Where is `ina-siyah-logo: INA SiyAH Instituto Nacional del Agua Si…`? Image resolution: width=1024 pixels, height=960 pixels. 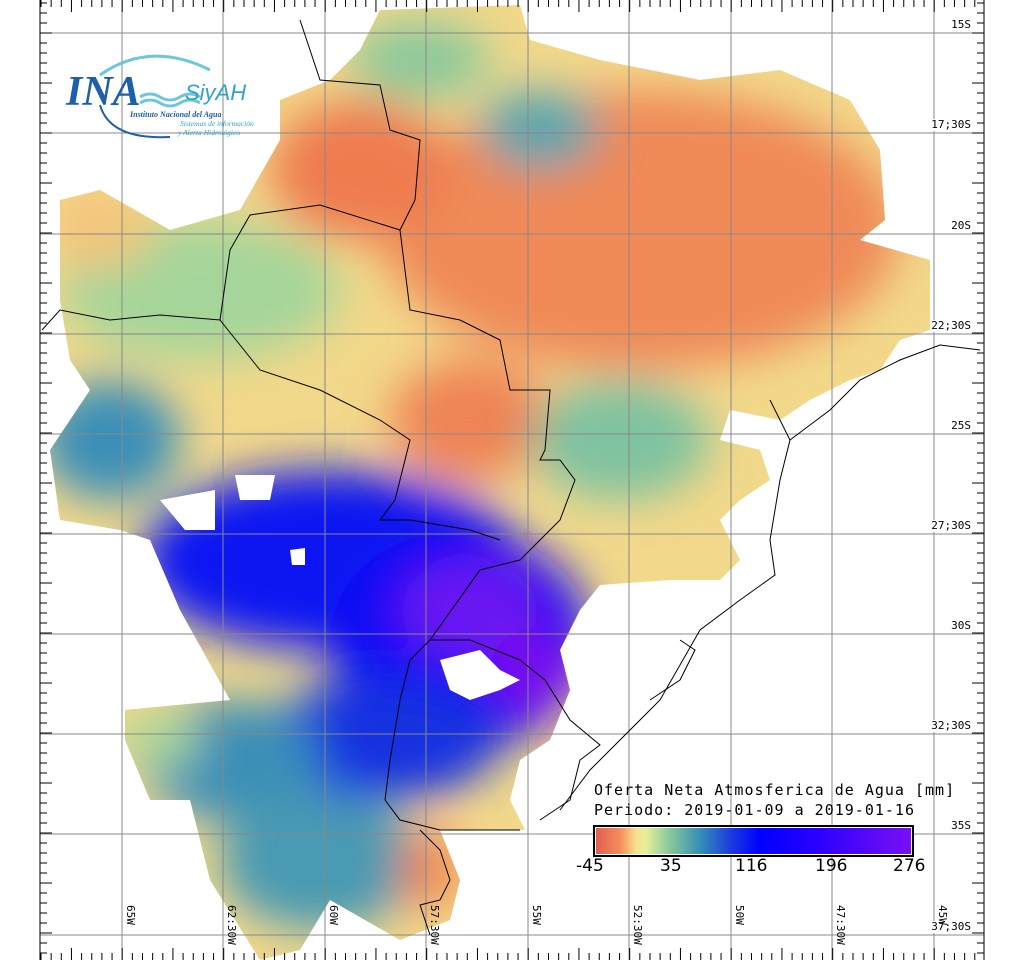 ina-siyah-logo: INA SiyAH Instituto Nacional del Agua Si… is located at coordinates (170, 95).